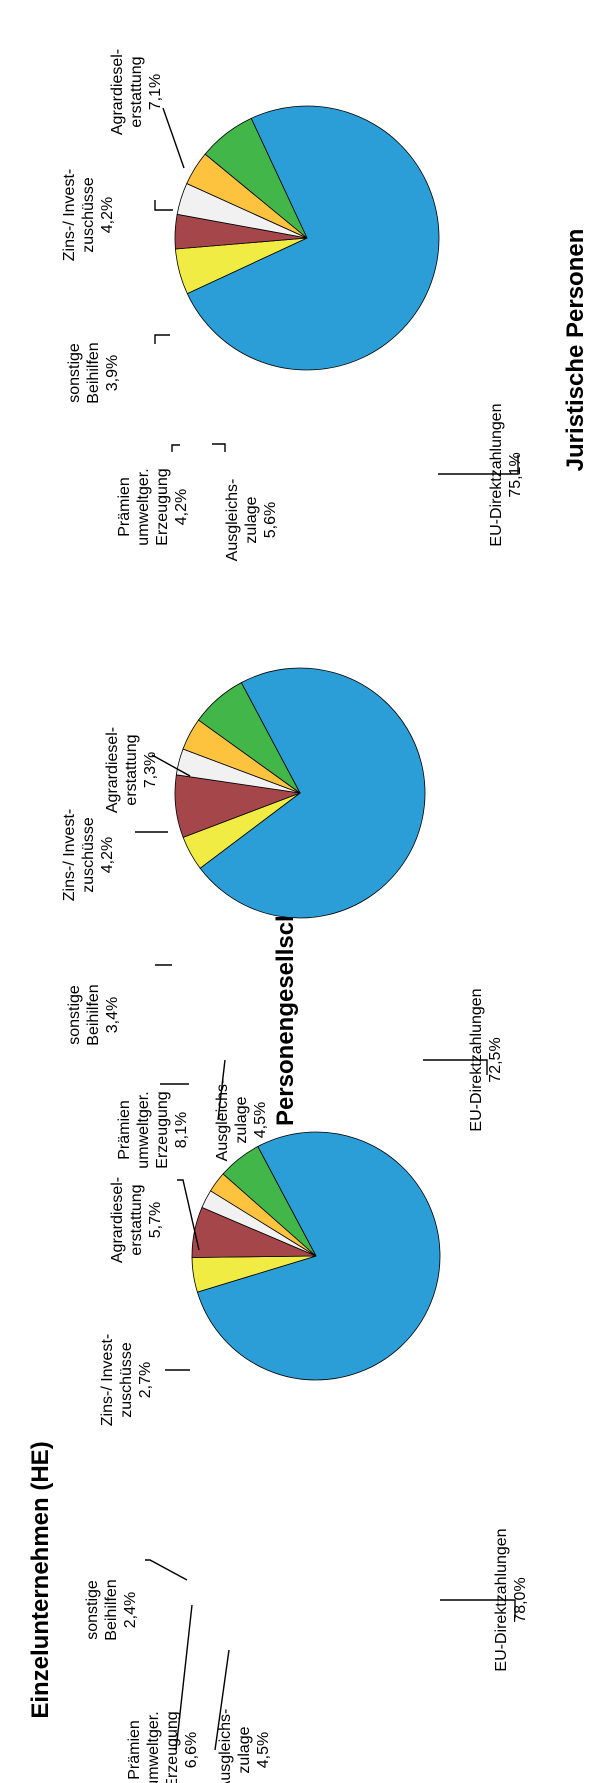 This screenshot has width=598, height=1783. I want to click on slice-value-eu: 75,1%, so click(515, 474).